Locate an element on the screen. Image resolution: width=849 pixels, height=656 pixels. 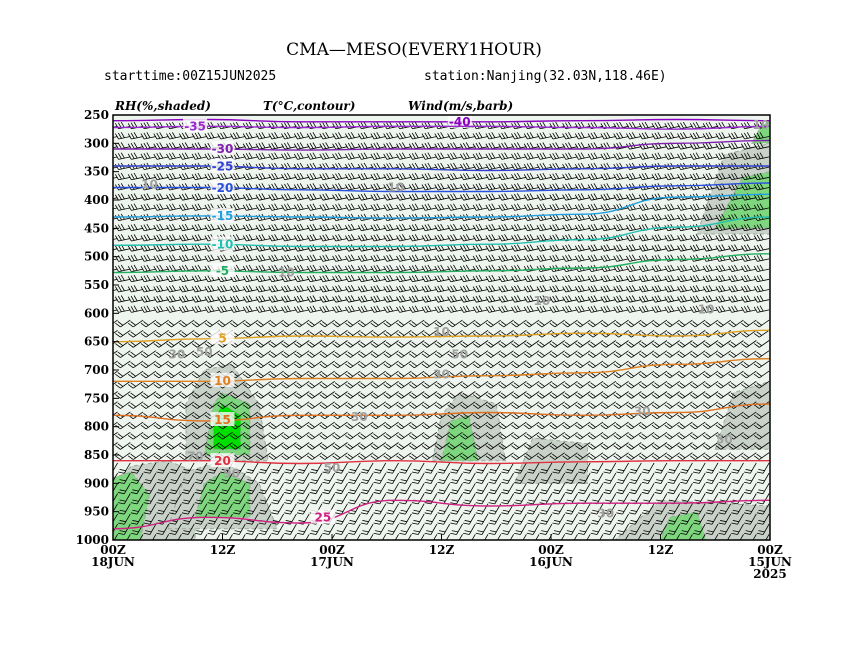
time-tick-label: 18JUN is located at coordinates (113, 562).